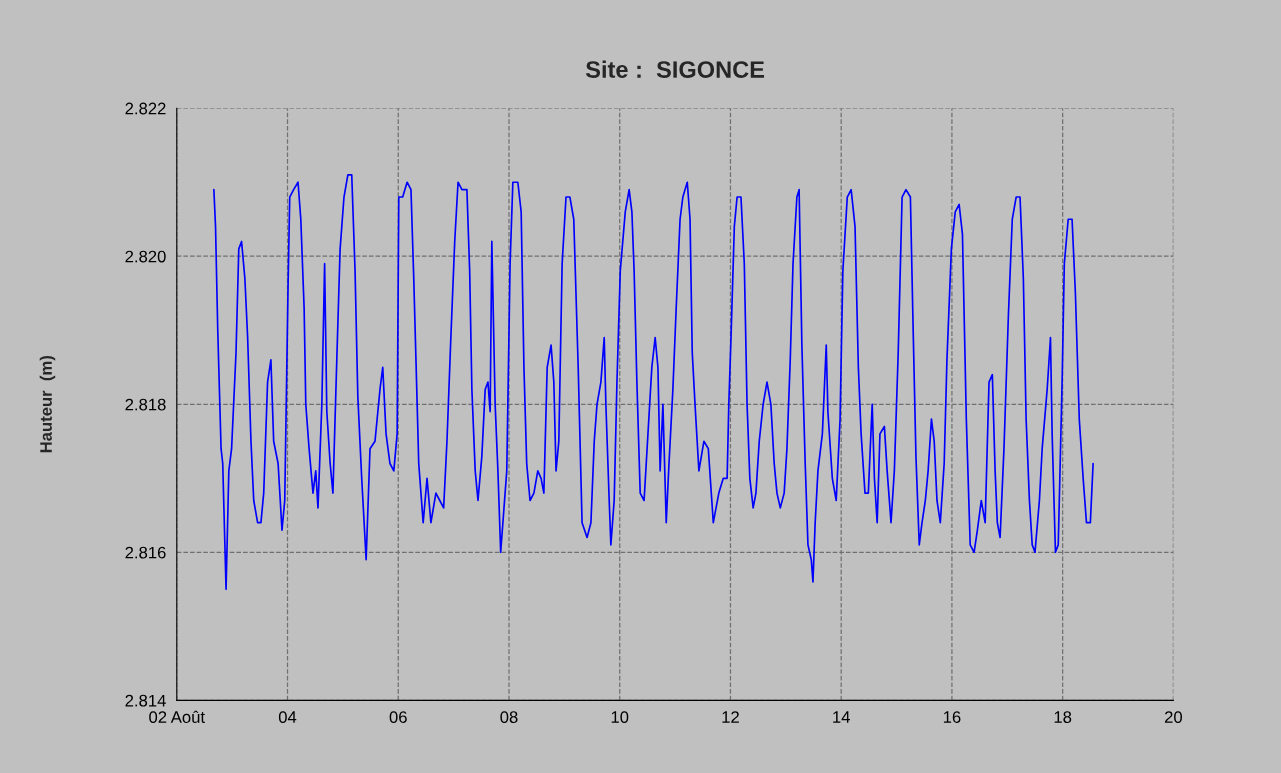 The height and width of the screenshot is (773, 1281). Describe the element at coordinates (1173, 717) in the screenshot. I see `x-tick-label: 20` at that location.